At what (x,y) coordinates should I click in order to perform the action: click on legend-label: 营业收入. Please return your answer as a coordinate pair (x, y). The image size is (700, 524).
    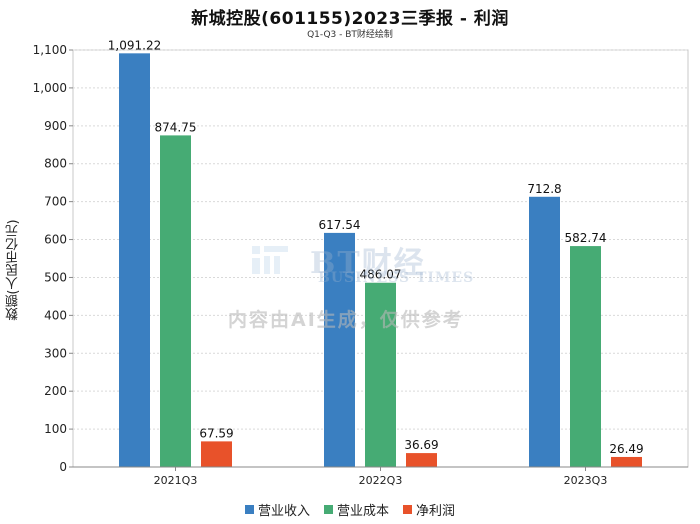
    Looking at the image, I should click on (283, 511).